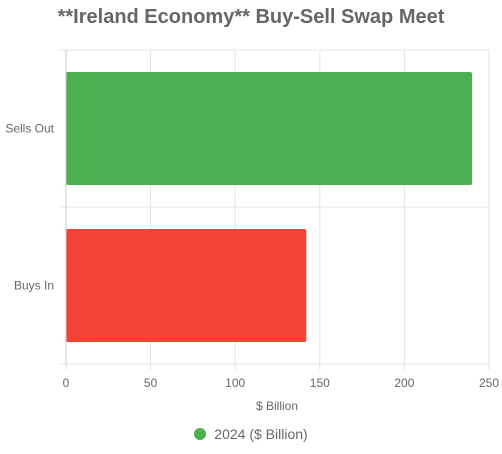  What do you see at coordinates (489, 383) in the screenshot?
I see `x-tick-label: 250` at bounding box center [489, 383].